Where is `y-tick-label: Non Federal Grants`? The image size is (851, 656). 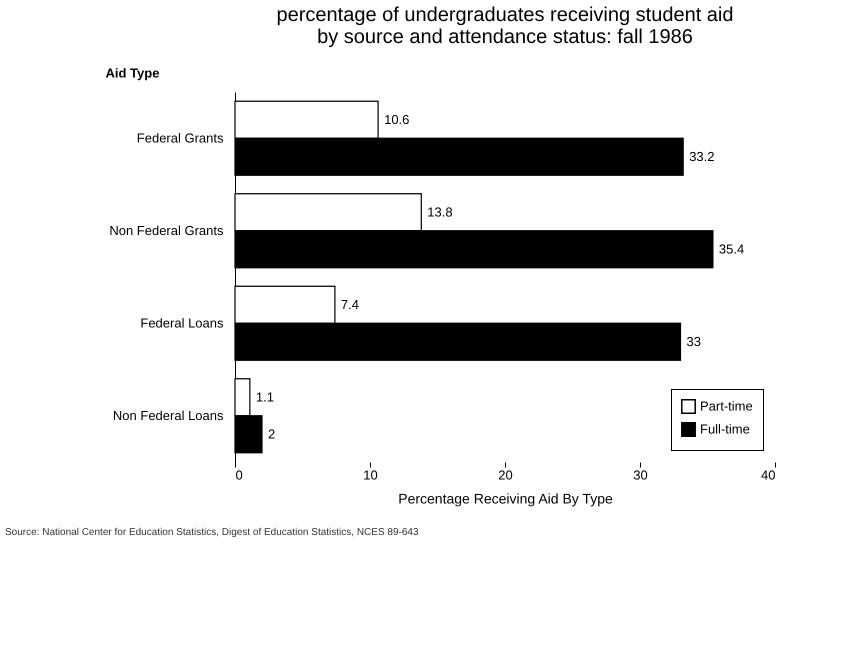 y-tick-label: Non Federal Grants is located at coordinates (166, 230).